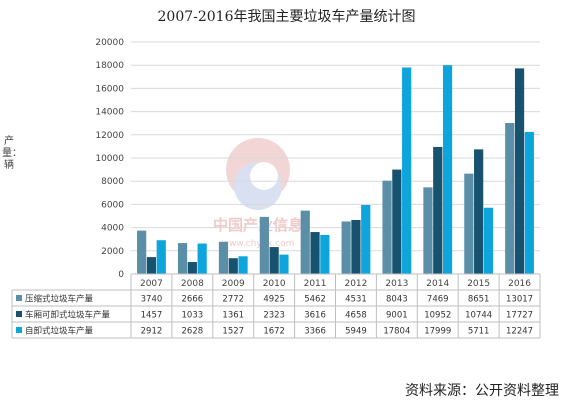  I want to click on data-label: 17999, so click(437, 332).